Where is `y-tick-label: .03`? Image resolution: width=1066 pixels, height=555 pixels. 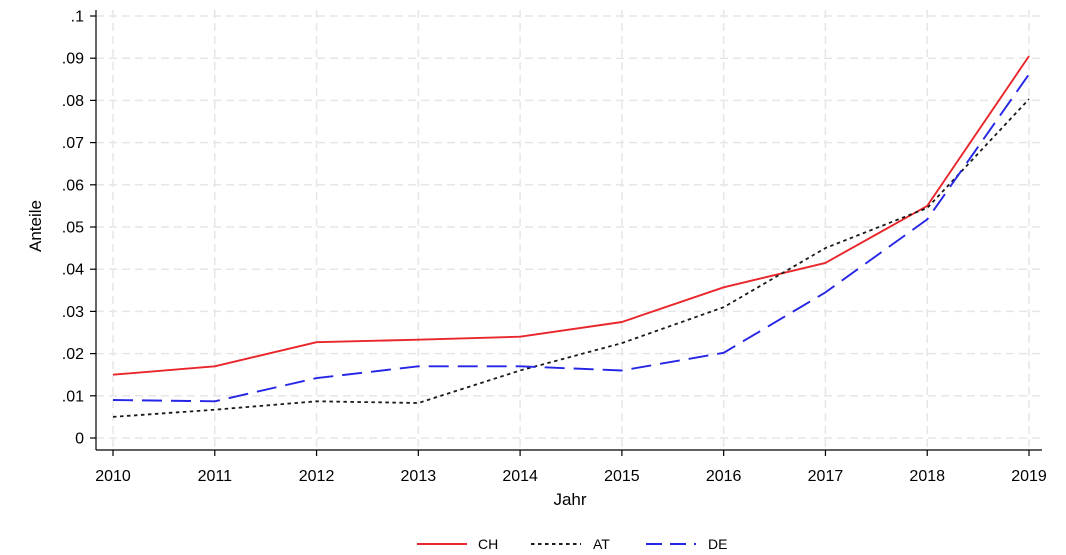
y-tick-label: .03 is located at coordinates (73, 312).